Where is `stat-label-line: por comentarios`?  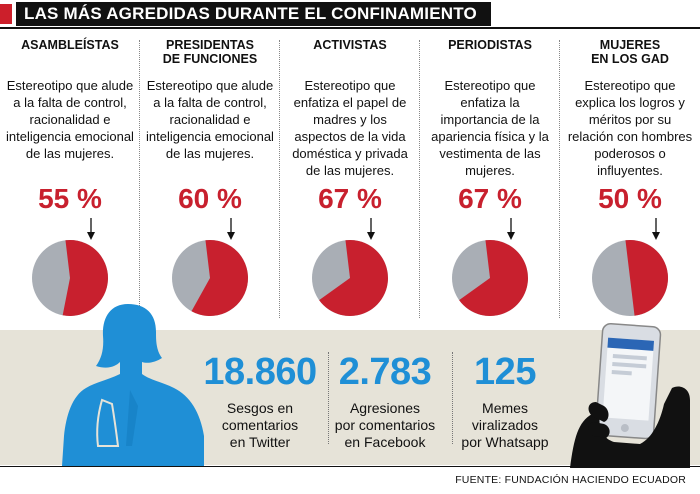
stat-label-line: por comentarios is located at coordinates (385, 425).